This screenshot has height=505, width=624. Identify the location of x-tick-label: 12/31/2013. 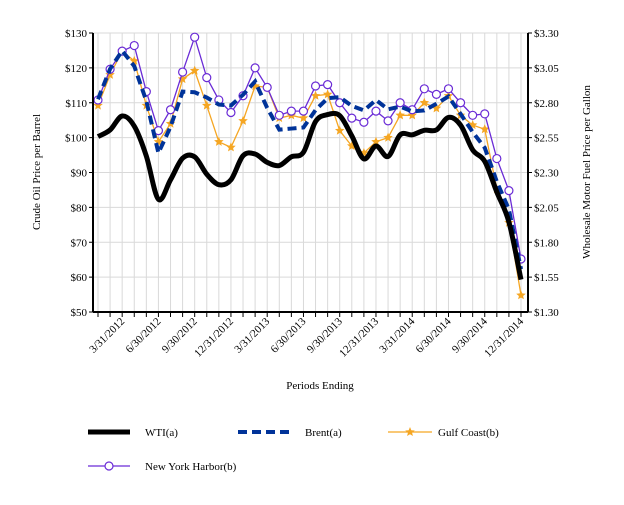
(359, 337).